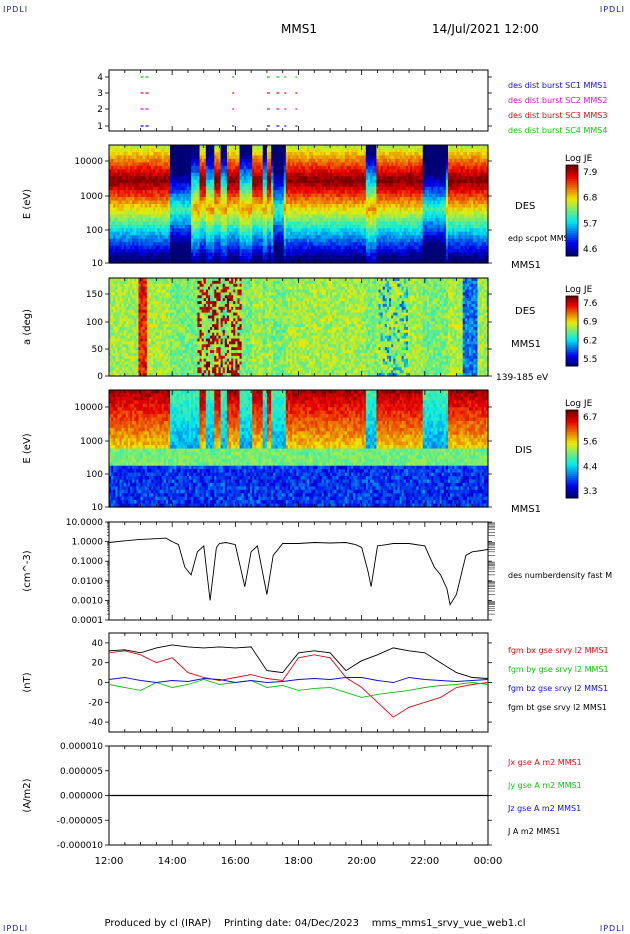 The width and height of the screenshot is (630, 934). I want to click on des-pitch-colorbar-tick: 5.5, so click(590, 360).